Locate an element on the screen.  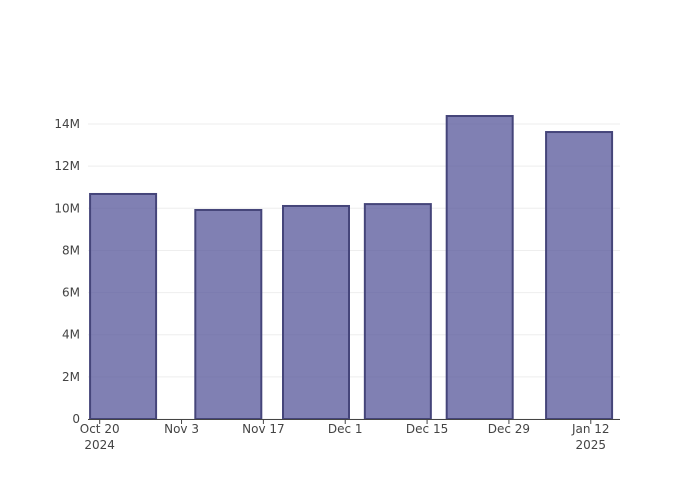
x-tick-label-line: 2024 is located at coordinates (99, 445).